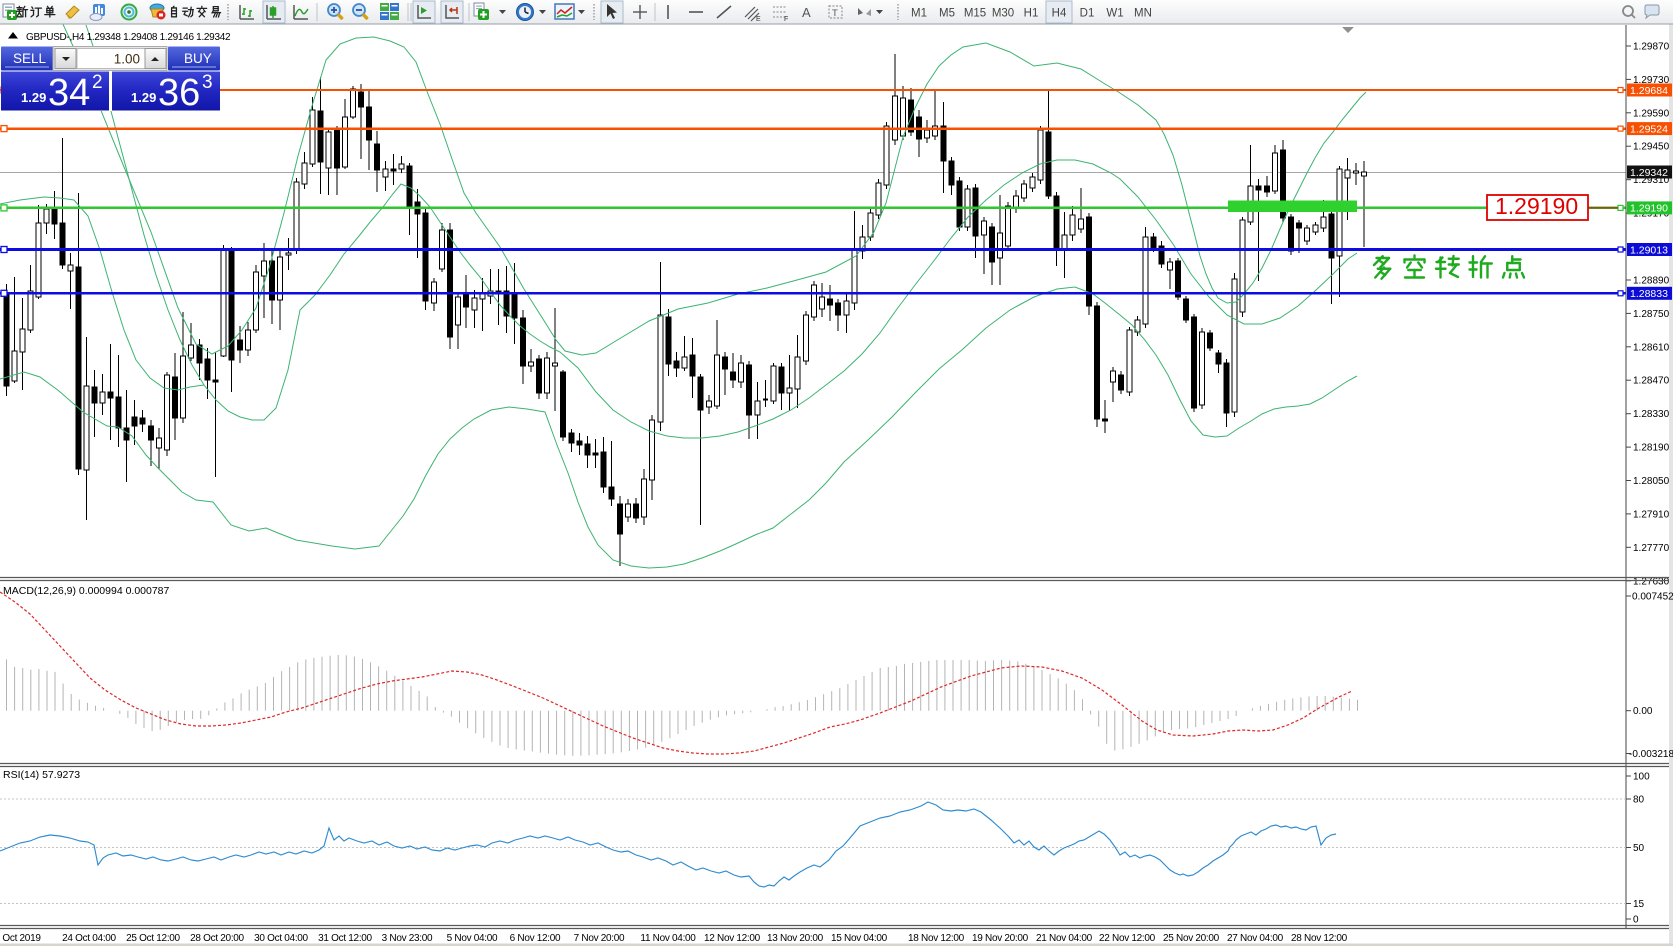 The width and height of the screenshot is (1673, 946). Describe the element at coordinates (1649, 250) in the screenshot. I see `svg-text: 1.29013` at that location.